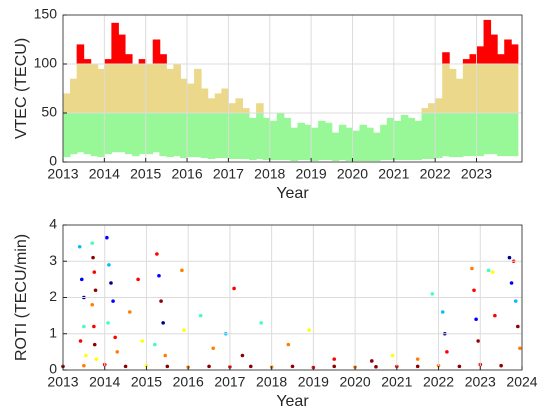 The width and height of the screenshot is (540, 414). What do you see at coordinates (311, 174) in the screenshot?
I see `x-tick-label: 2019` at bounding box center [311, 174].